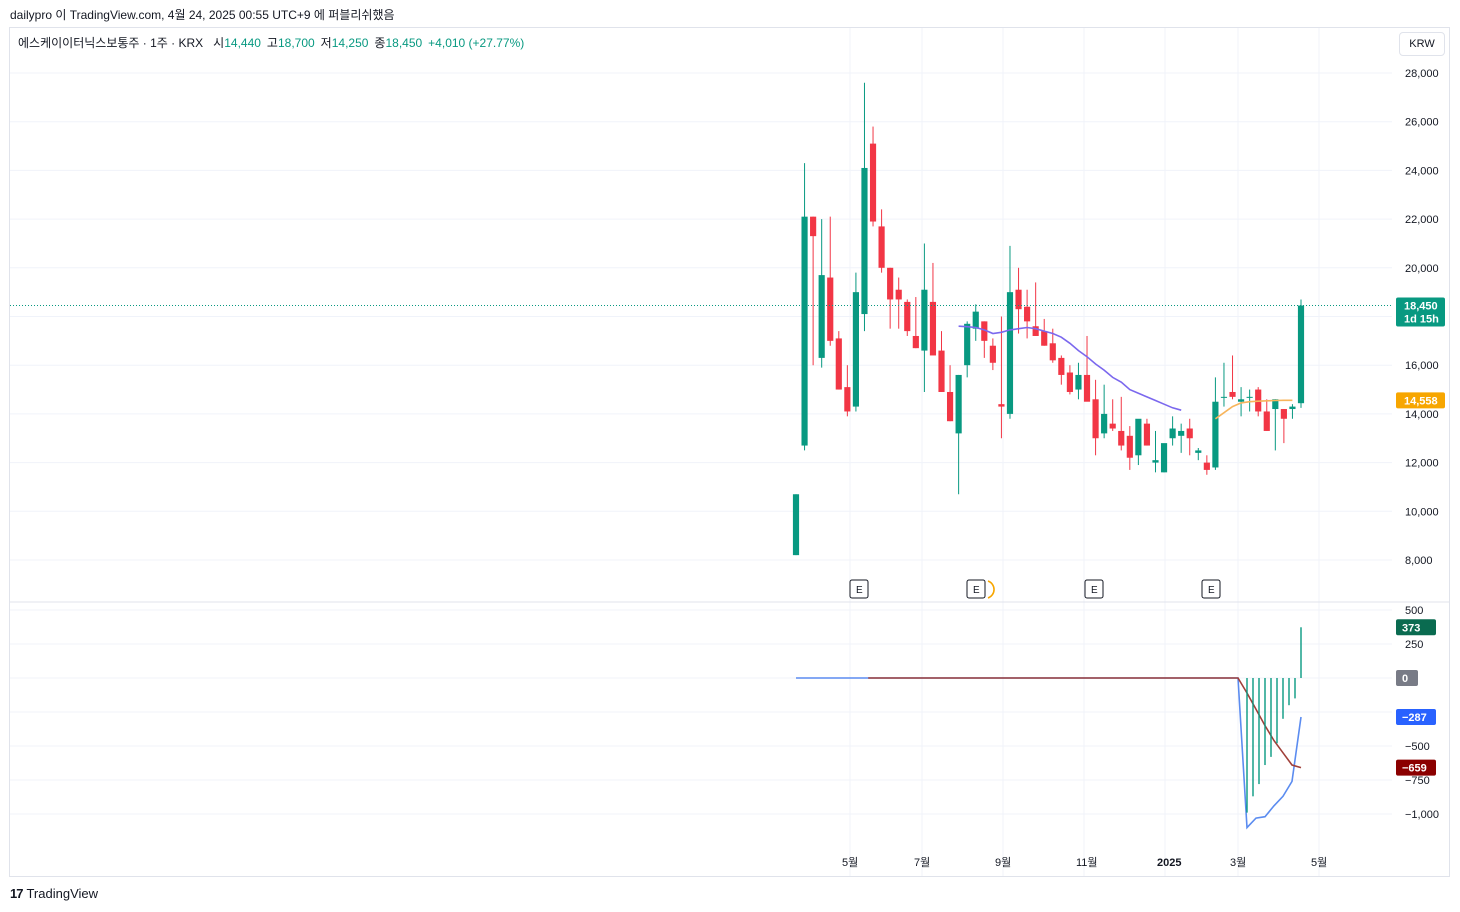 The image size is (1460, 912). What do you see at coordinates (17, 893) in the screenshot?
I see `tradingview-logo-icon: 17` at bounding box center [17, 893].